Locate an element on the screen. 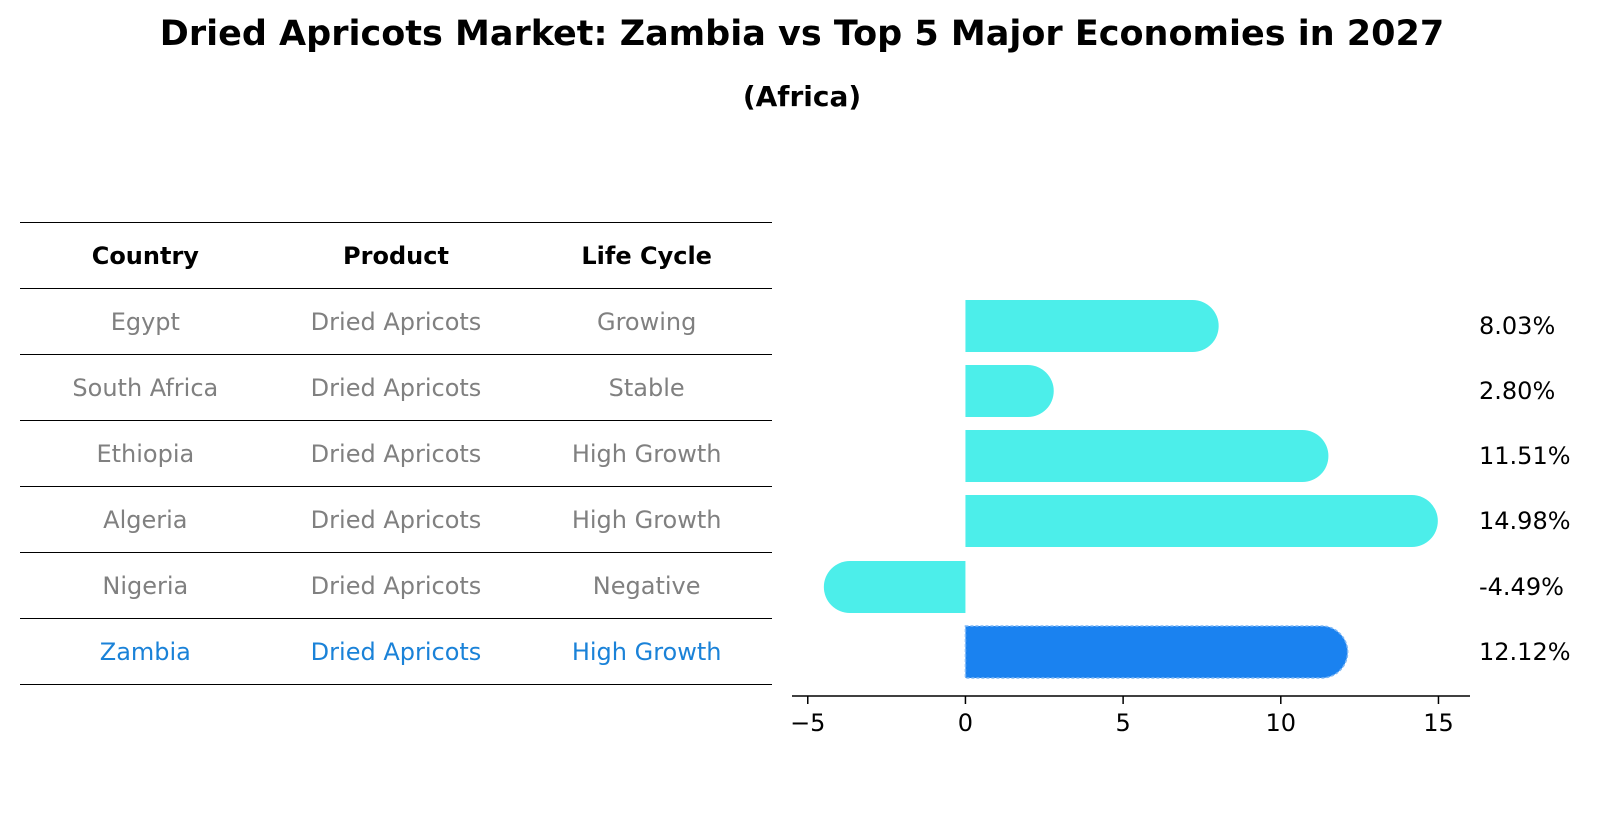 This screenshot has width=1604, height=823. bar-zambia is located at coordinates (1156, 652).